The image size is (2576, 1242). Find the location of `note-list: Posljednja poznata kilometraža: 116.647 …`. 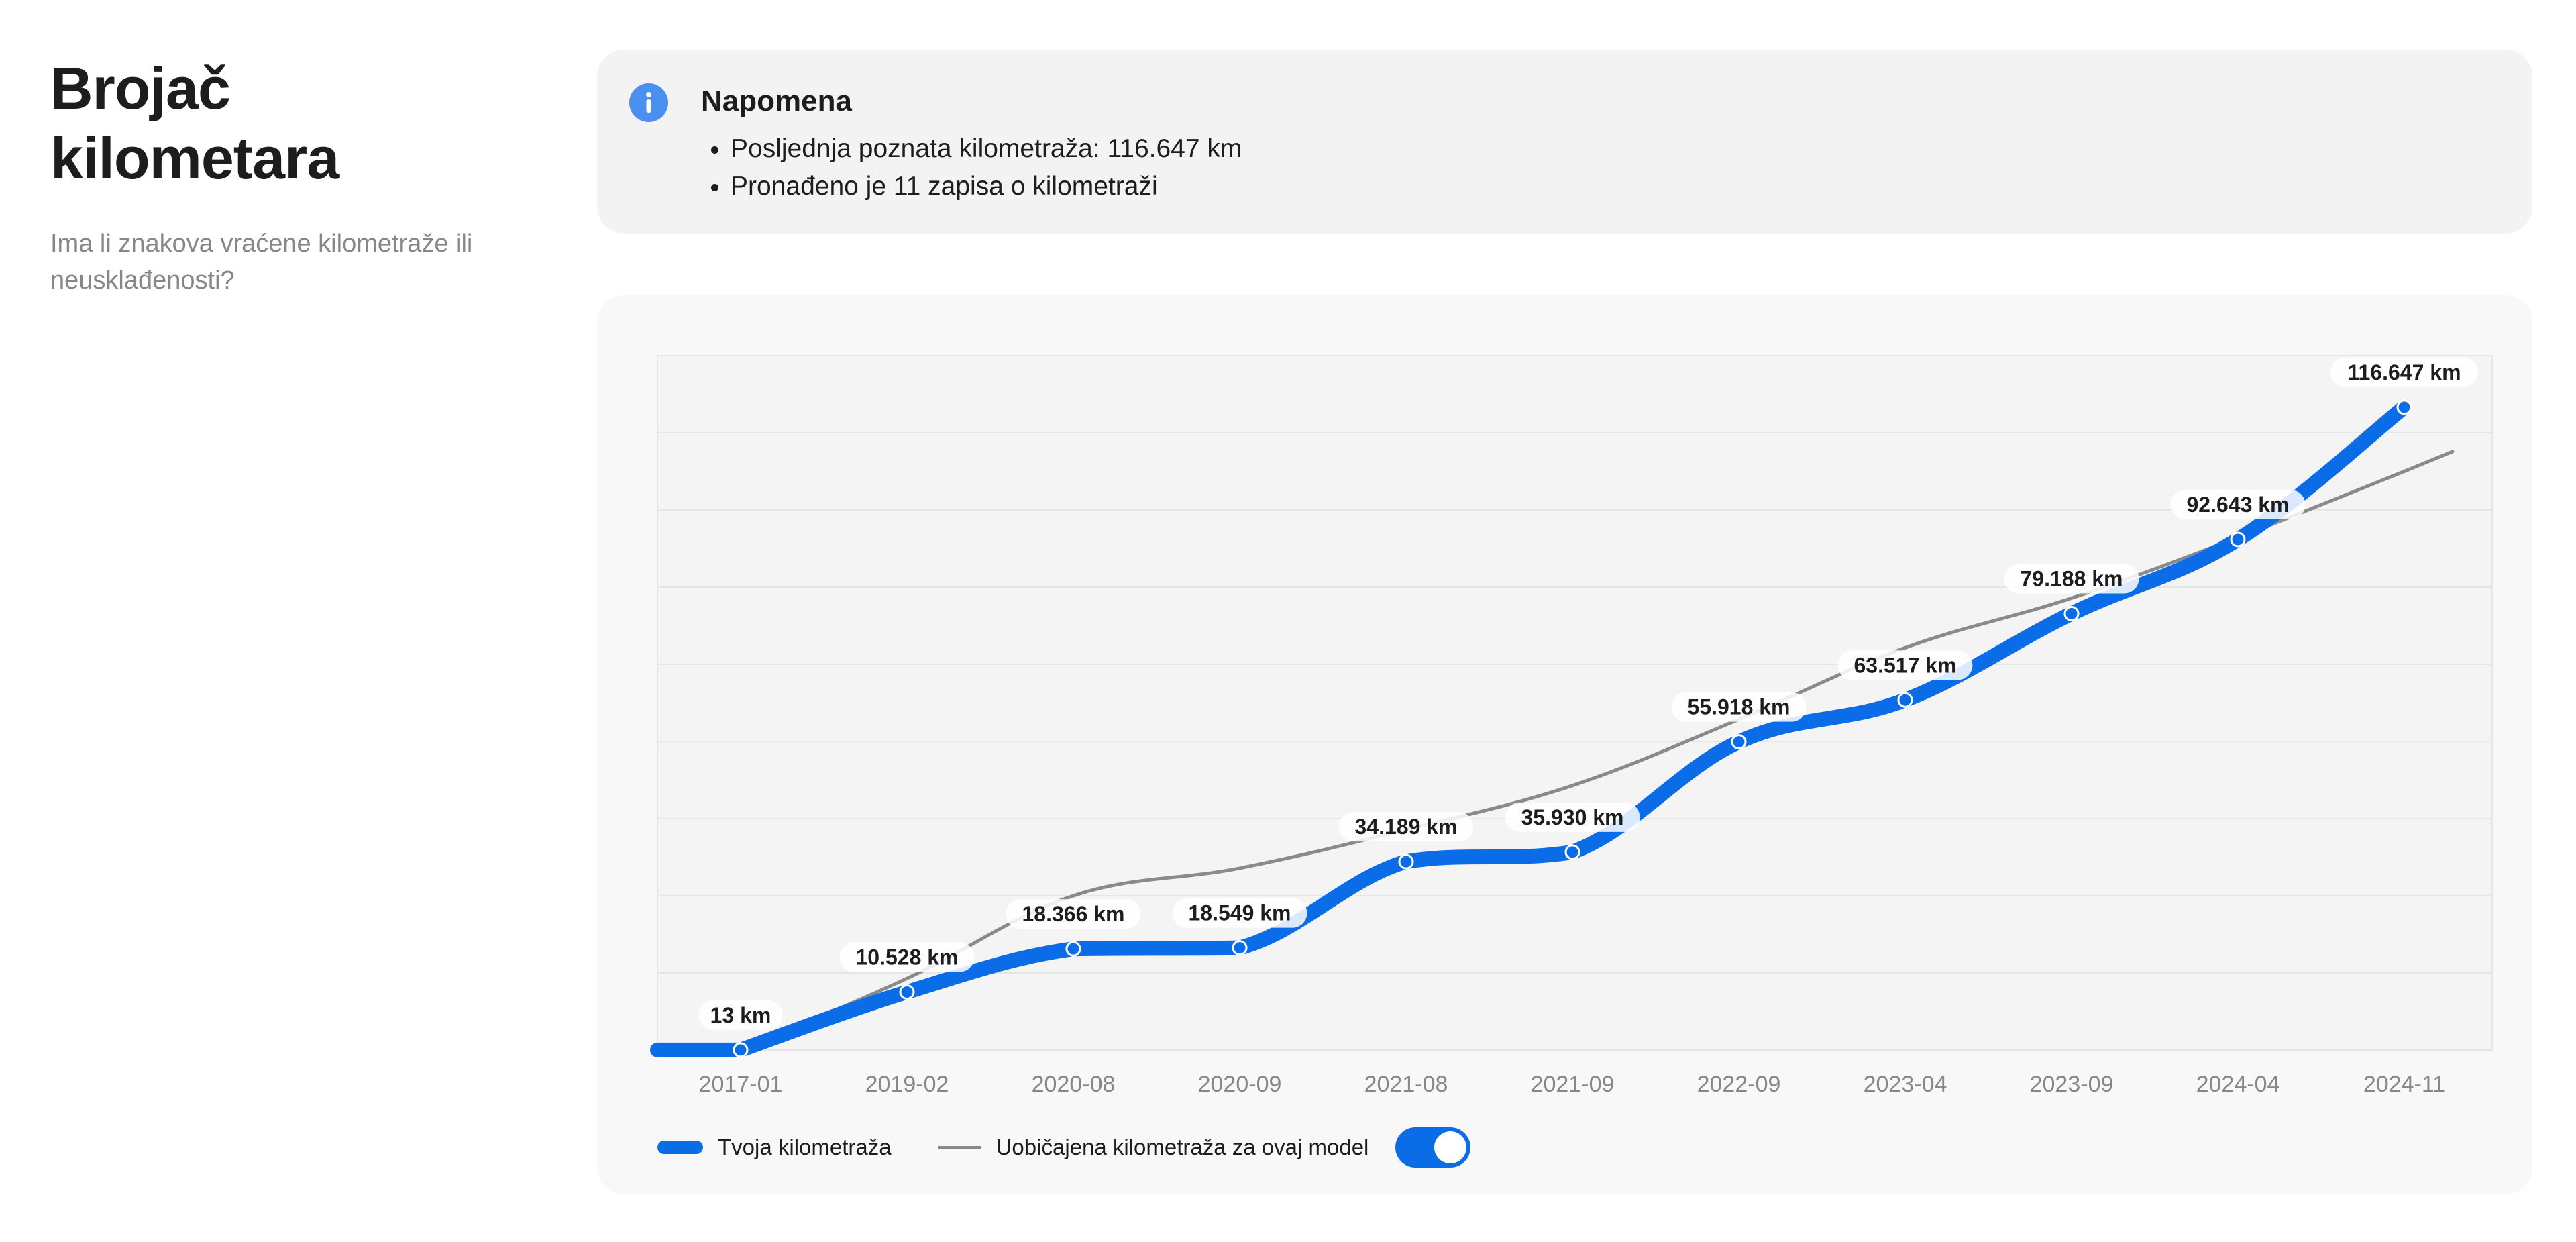

note-list: Posljednja poznata kilometraža: 116.647 … is located at coordinates (971, 167).